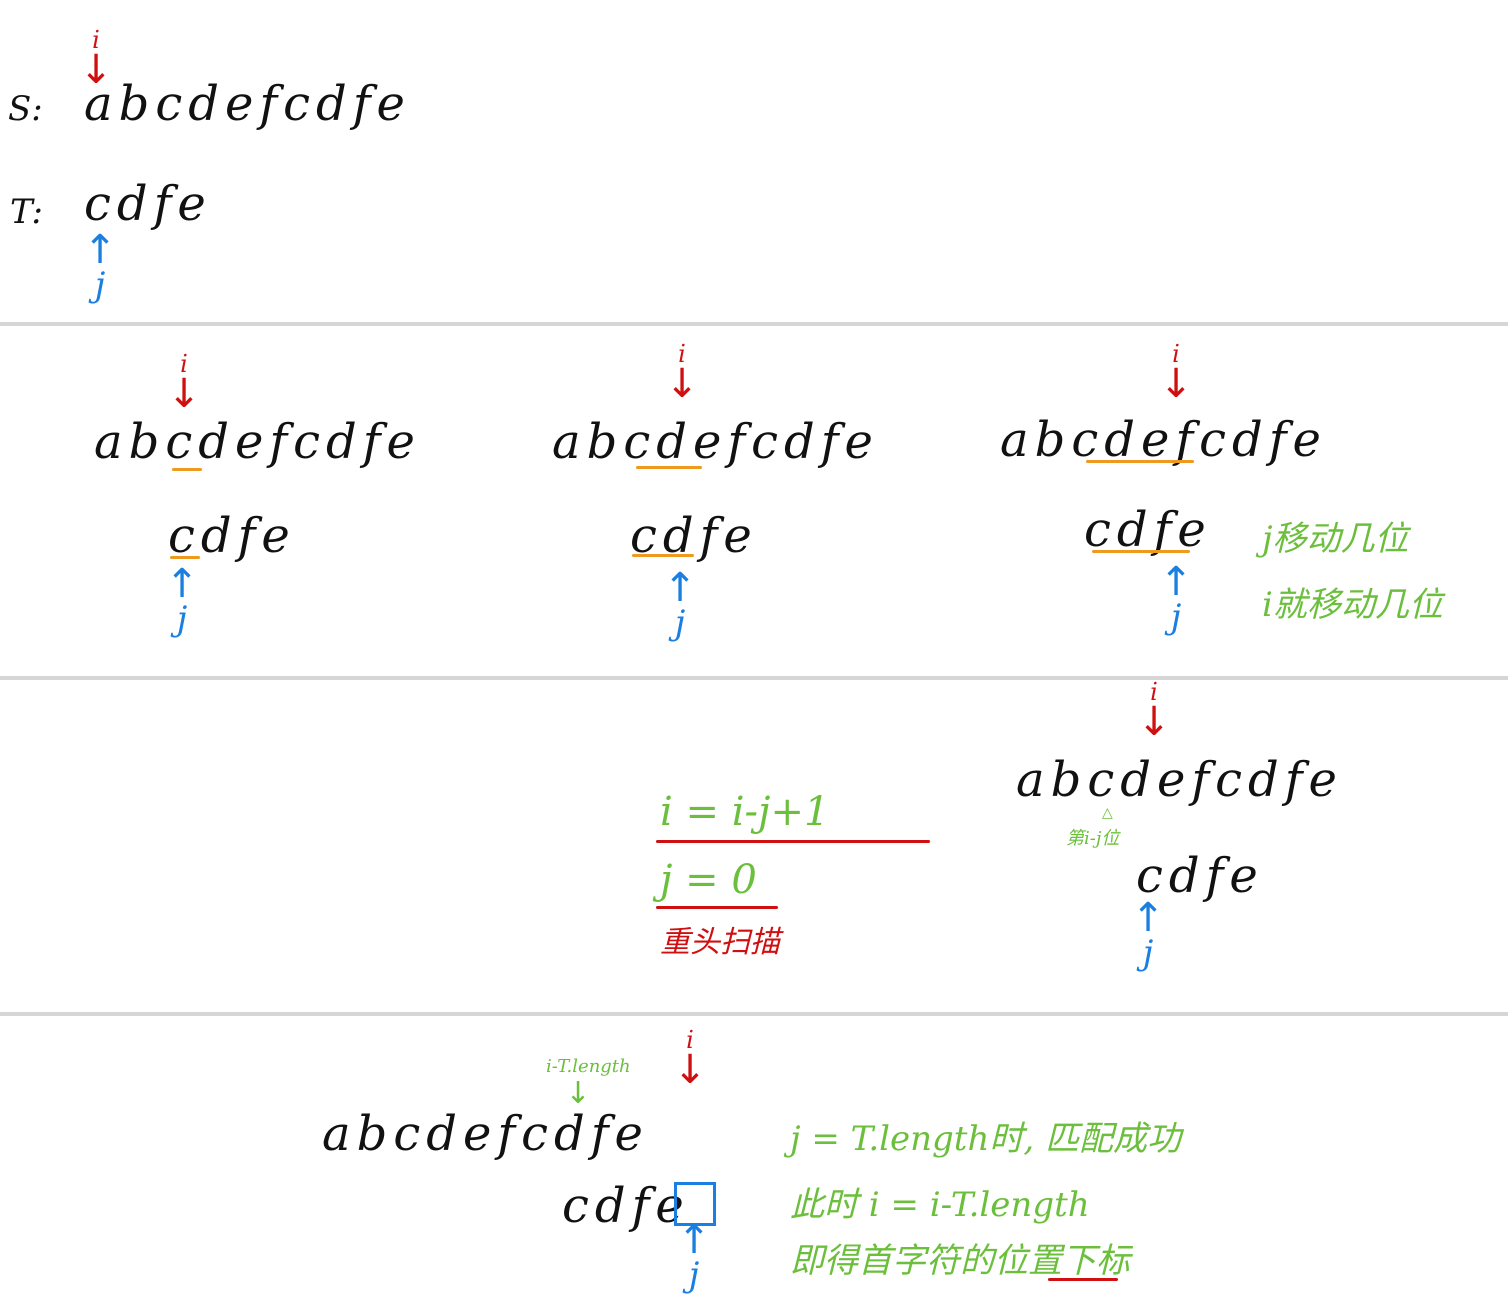 The image size is (1508, 1313). I want to click on note-first-char: 即得首字符的位置下标, so click(960, 1261).